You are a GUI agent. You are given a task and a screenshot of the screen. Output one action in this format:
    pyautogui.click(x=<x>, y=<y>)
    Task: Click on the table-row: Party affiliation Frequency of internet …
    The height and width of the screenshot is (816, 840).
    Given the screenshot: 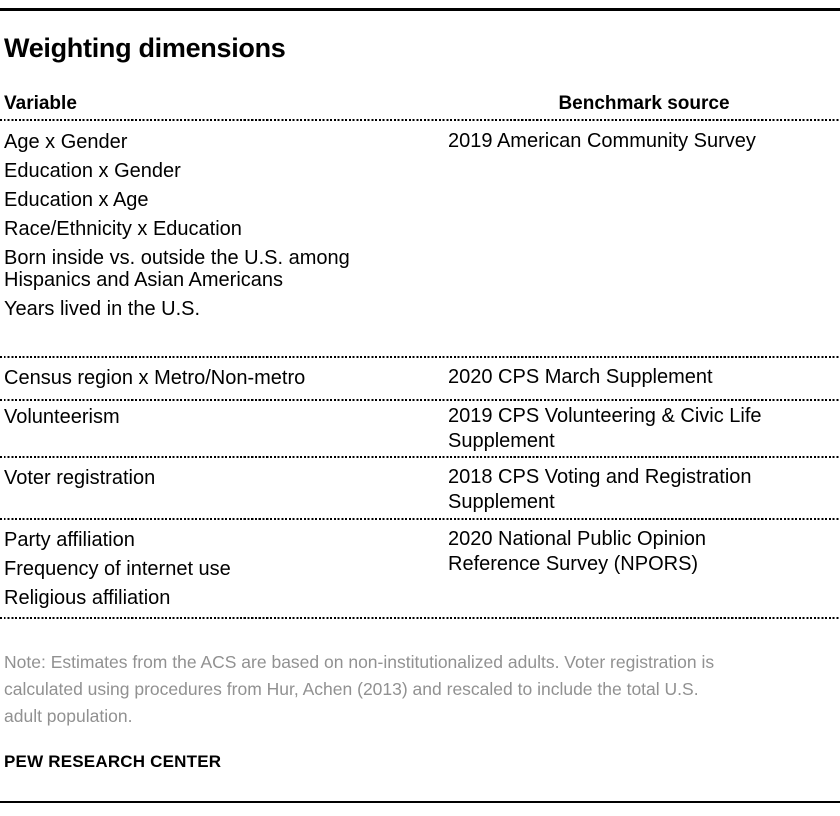 What is the action you would take?
    pyautogui.click(x=420, y=568)
    